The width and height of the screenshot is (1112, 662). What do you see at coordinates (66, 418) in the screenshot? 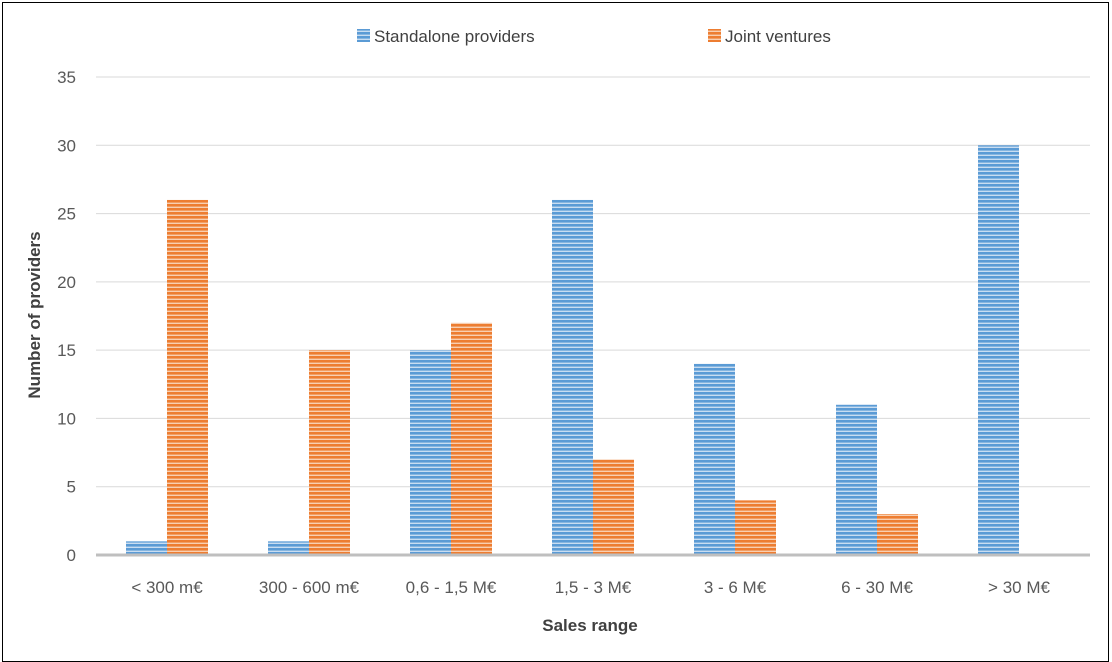
I see `y-tick-label: 10` at bounding box center [66, 418].